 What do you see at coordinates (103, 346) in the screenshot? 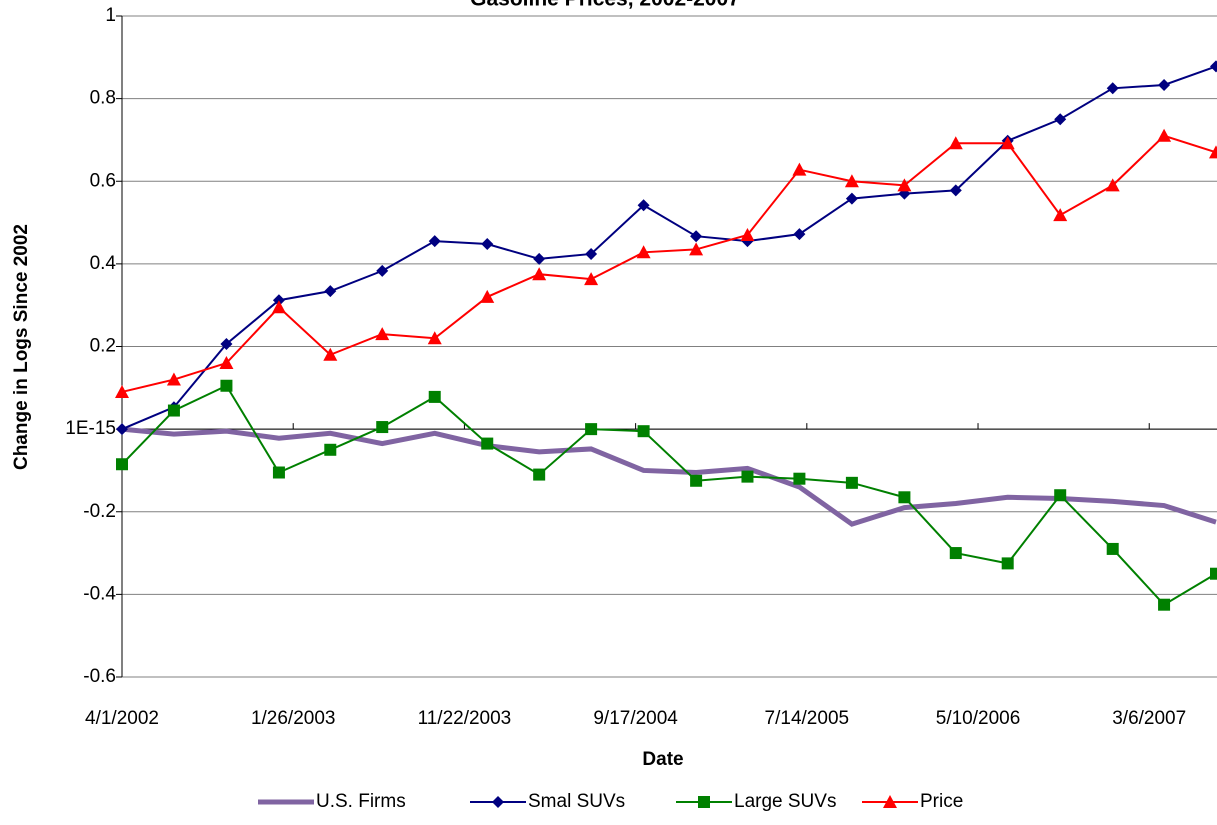
I see `y-tick-label: 0.2` at bounding box center [103, 346].